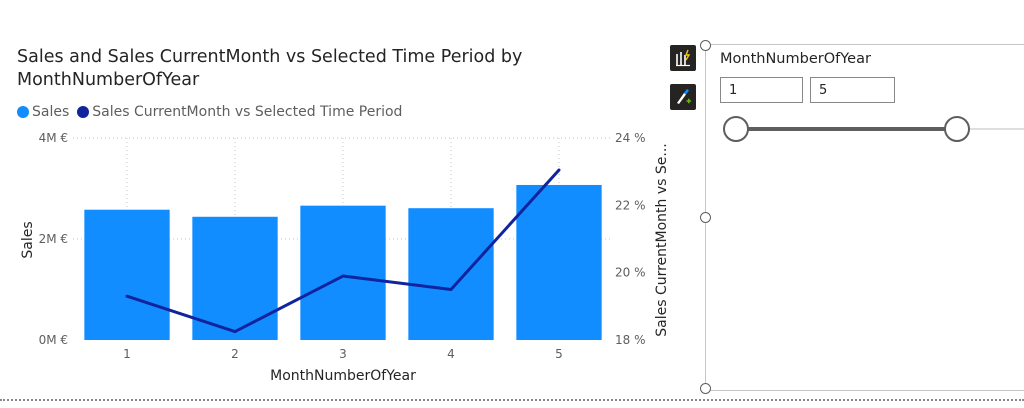 This screenshot has height=408, width=1024. I want to click on format-brush-button, so click(683, 97).